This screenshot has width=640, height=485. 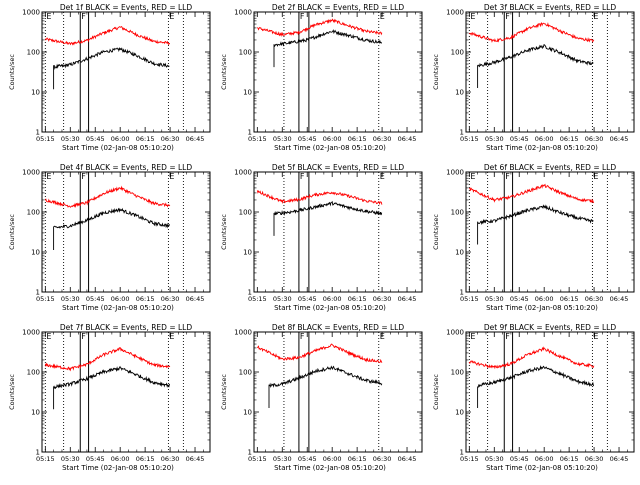 I want to click on chart-title: Det 4f BLACK = Events, RED = LLD, so click(x=126, y=167).